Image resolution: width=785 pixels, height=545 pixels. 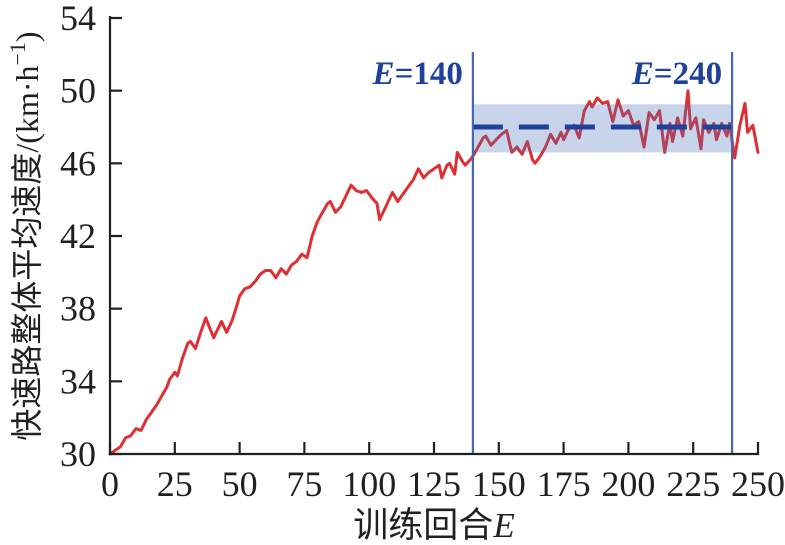 I want to click on y-axis-title-close-paren: ), so click(x=27, y=36).